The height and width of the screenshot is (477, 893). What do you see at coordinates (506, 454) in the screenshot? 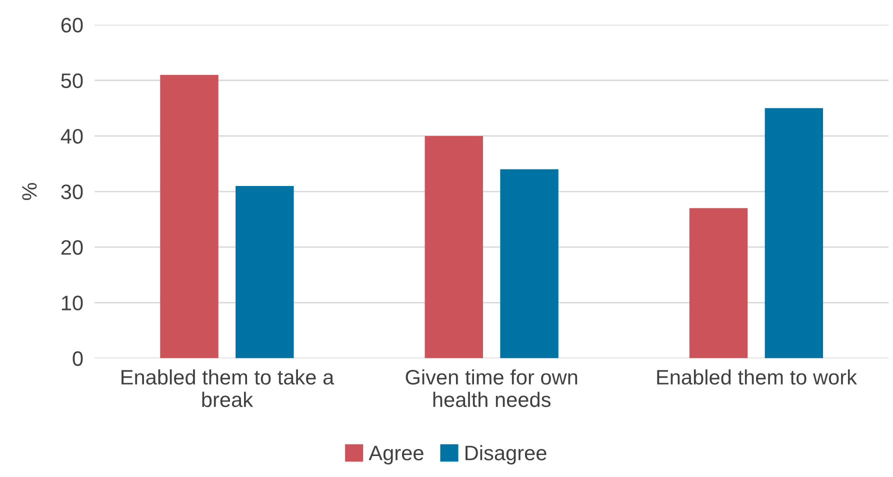
I see `legend-label: Disagree` at bounding box center [506, 454].